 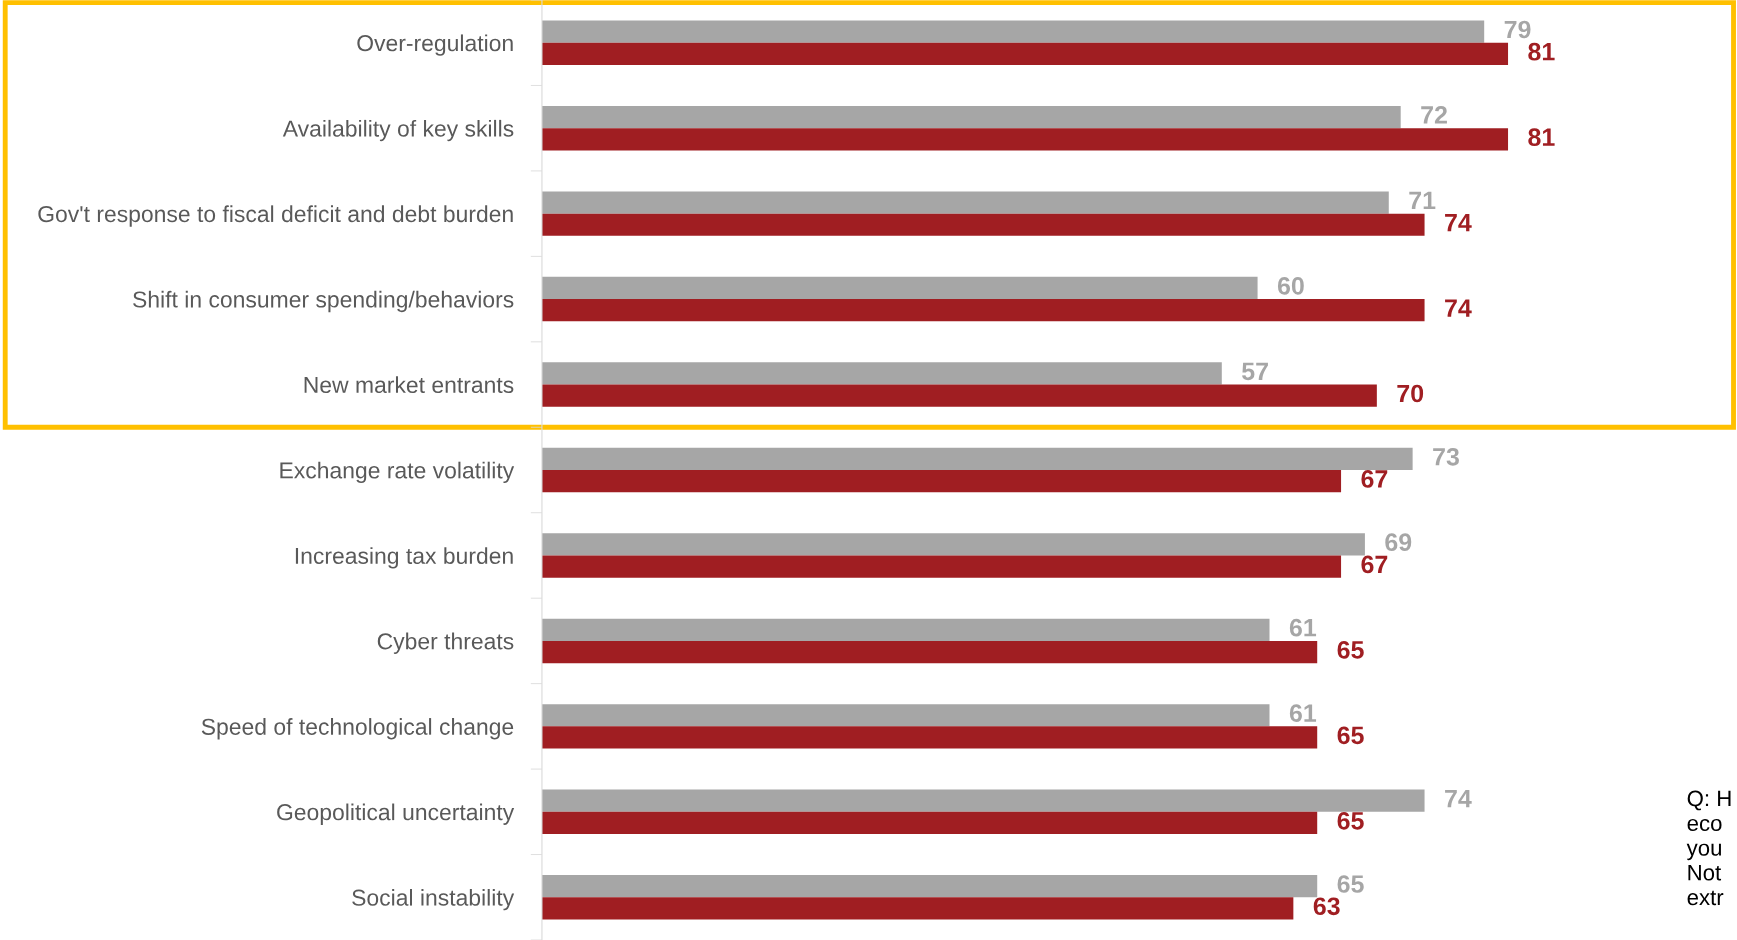 I want to click on y-tick-label: Geopolitical uncertainty, so click(x=396, y=814).